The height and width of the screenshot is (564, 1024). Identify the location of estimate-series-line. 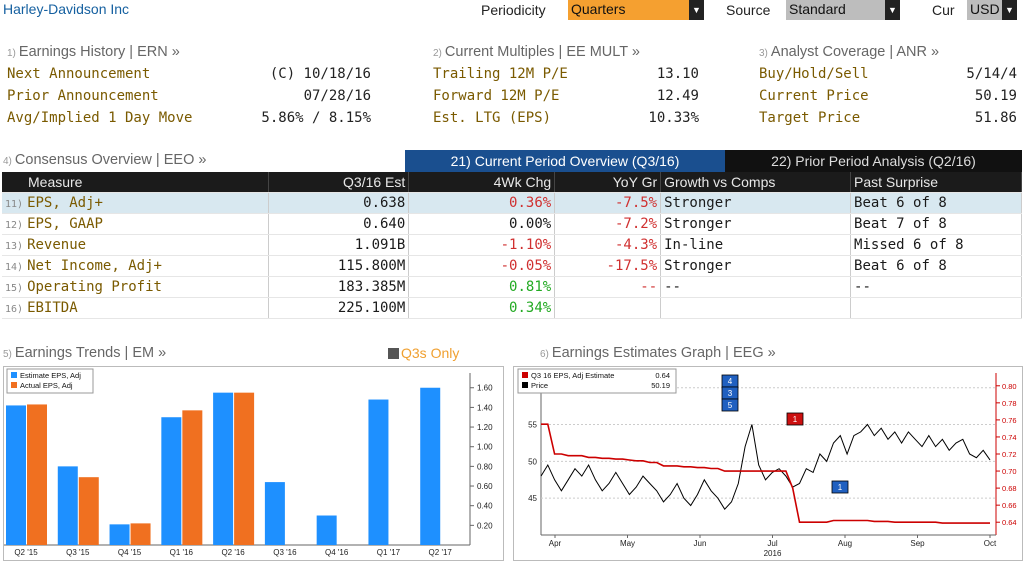
(765, 473).